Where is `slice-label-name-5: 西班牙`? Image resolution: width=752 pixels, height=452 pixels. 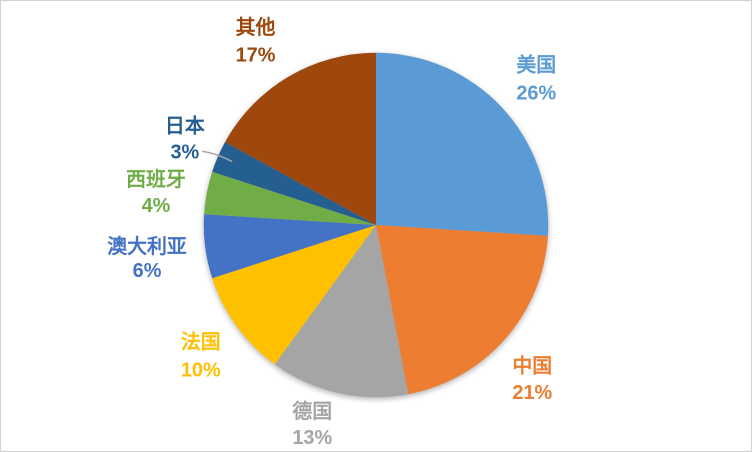
slice-label-name-5: 西班牙 is located at coordinates (156, 179).